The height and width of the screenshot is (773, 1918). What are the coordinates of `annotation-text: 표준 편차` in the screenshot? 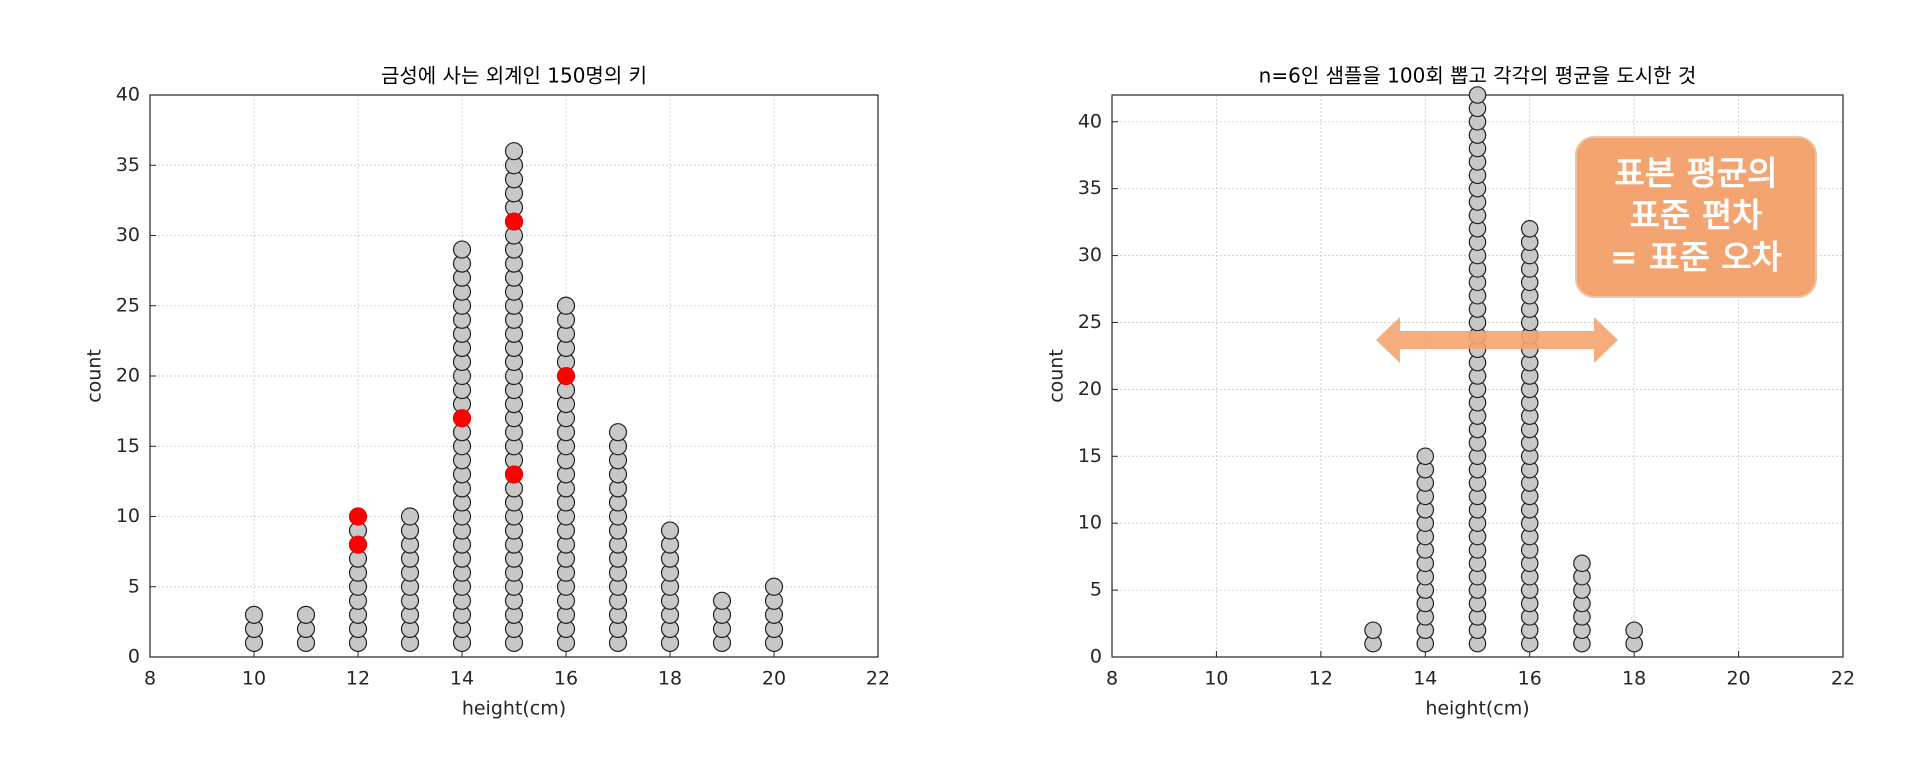 It's located at (1697, 215).